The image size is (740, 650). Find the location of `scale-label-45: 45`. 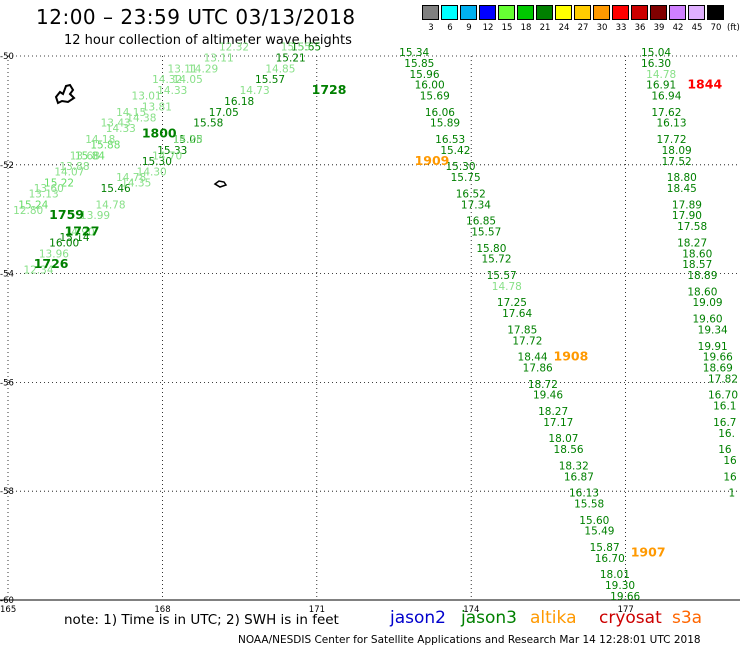

scale-label-45: 45 is located at coordinates (697, 28).